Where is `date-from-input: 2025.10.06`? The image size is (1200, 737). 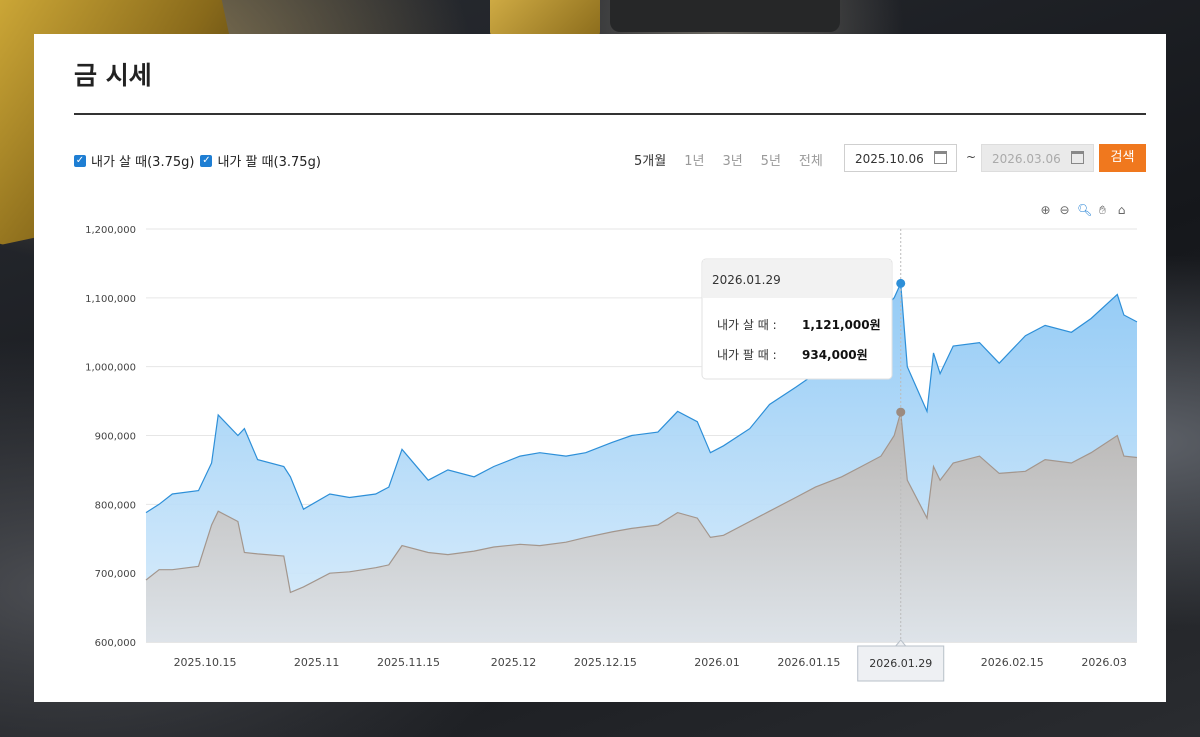 date-from-input: 2025.10.06 is located at coordinates (900, 158).